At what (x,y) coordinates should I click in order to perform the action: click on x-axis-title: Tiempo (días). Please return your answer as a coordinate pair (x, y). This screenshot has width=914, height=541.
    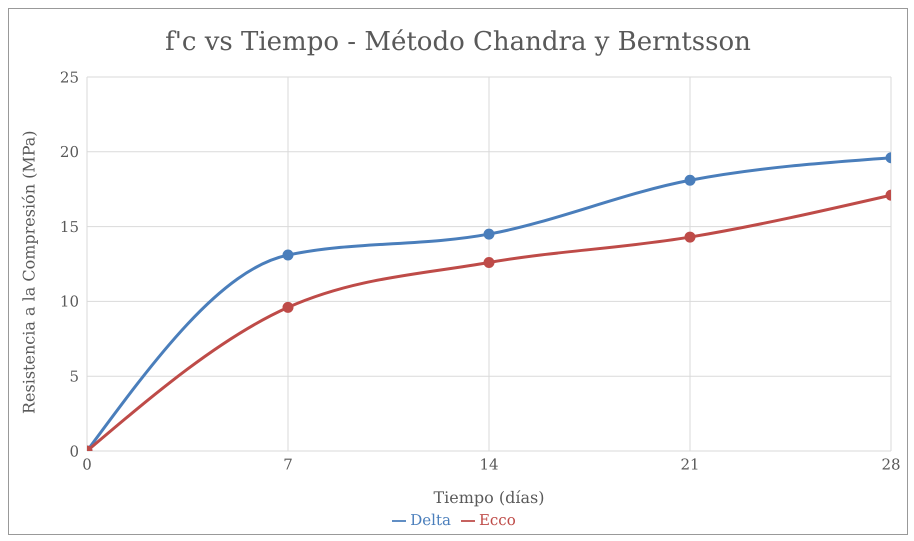
    Looking at the image, I should click on (489, 497).